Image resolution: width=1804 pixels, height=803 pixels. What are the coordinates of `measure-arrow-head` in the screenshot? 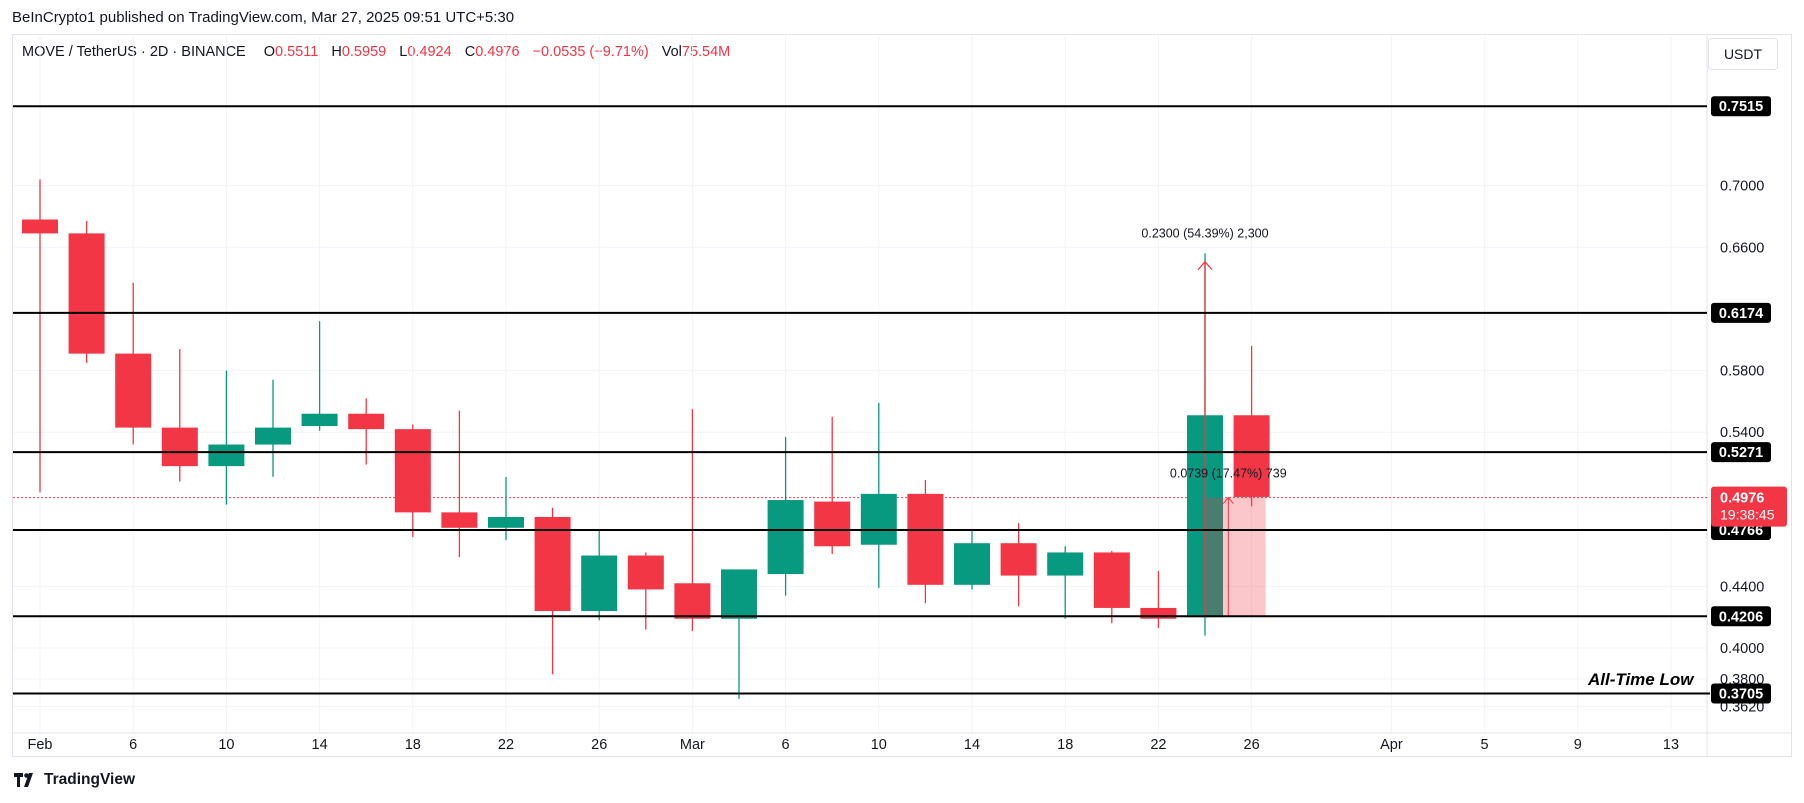 It's located at (1205, 265).